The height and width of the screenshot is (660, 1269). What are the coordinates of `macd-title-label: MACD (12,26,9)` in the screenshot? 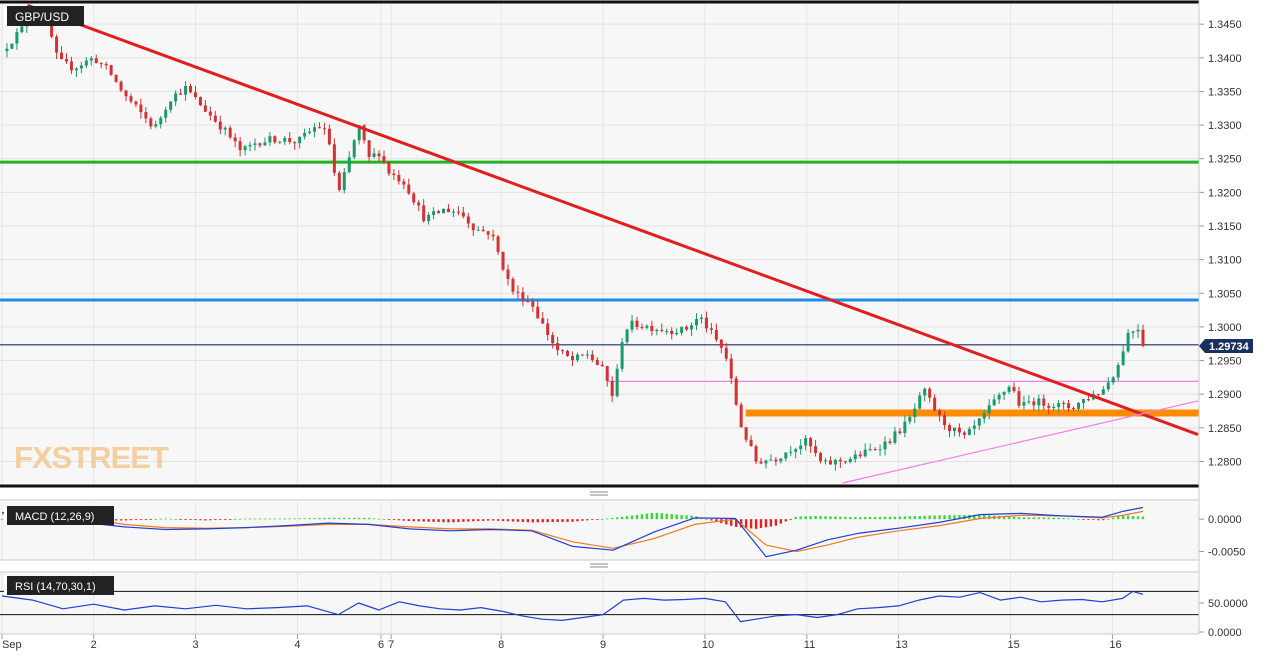 It's located at (59, 515).